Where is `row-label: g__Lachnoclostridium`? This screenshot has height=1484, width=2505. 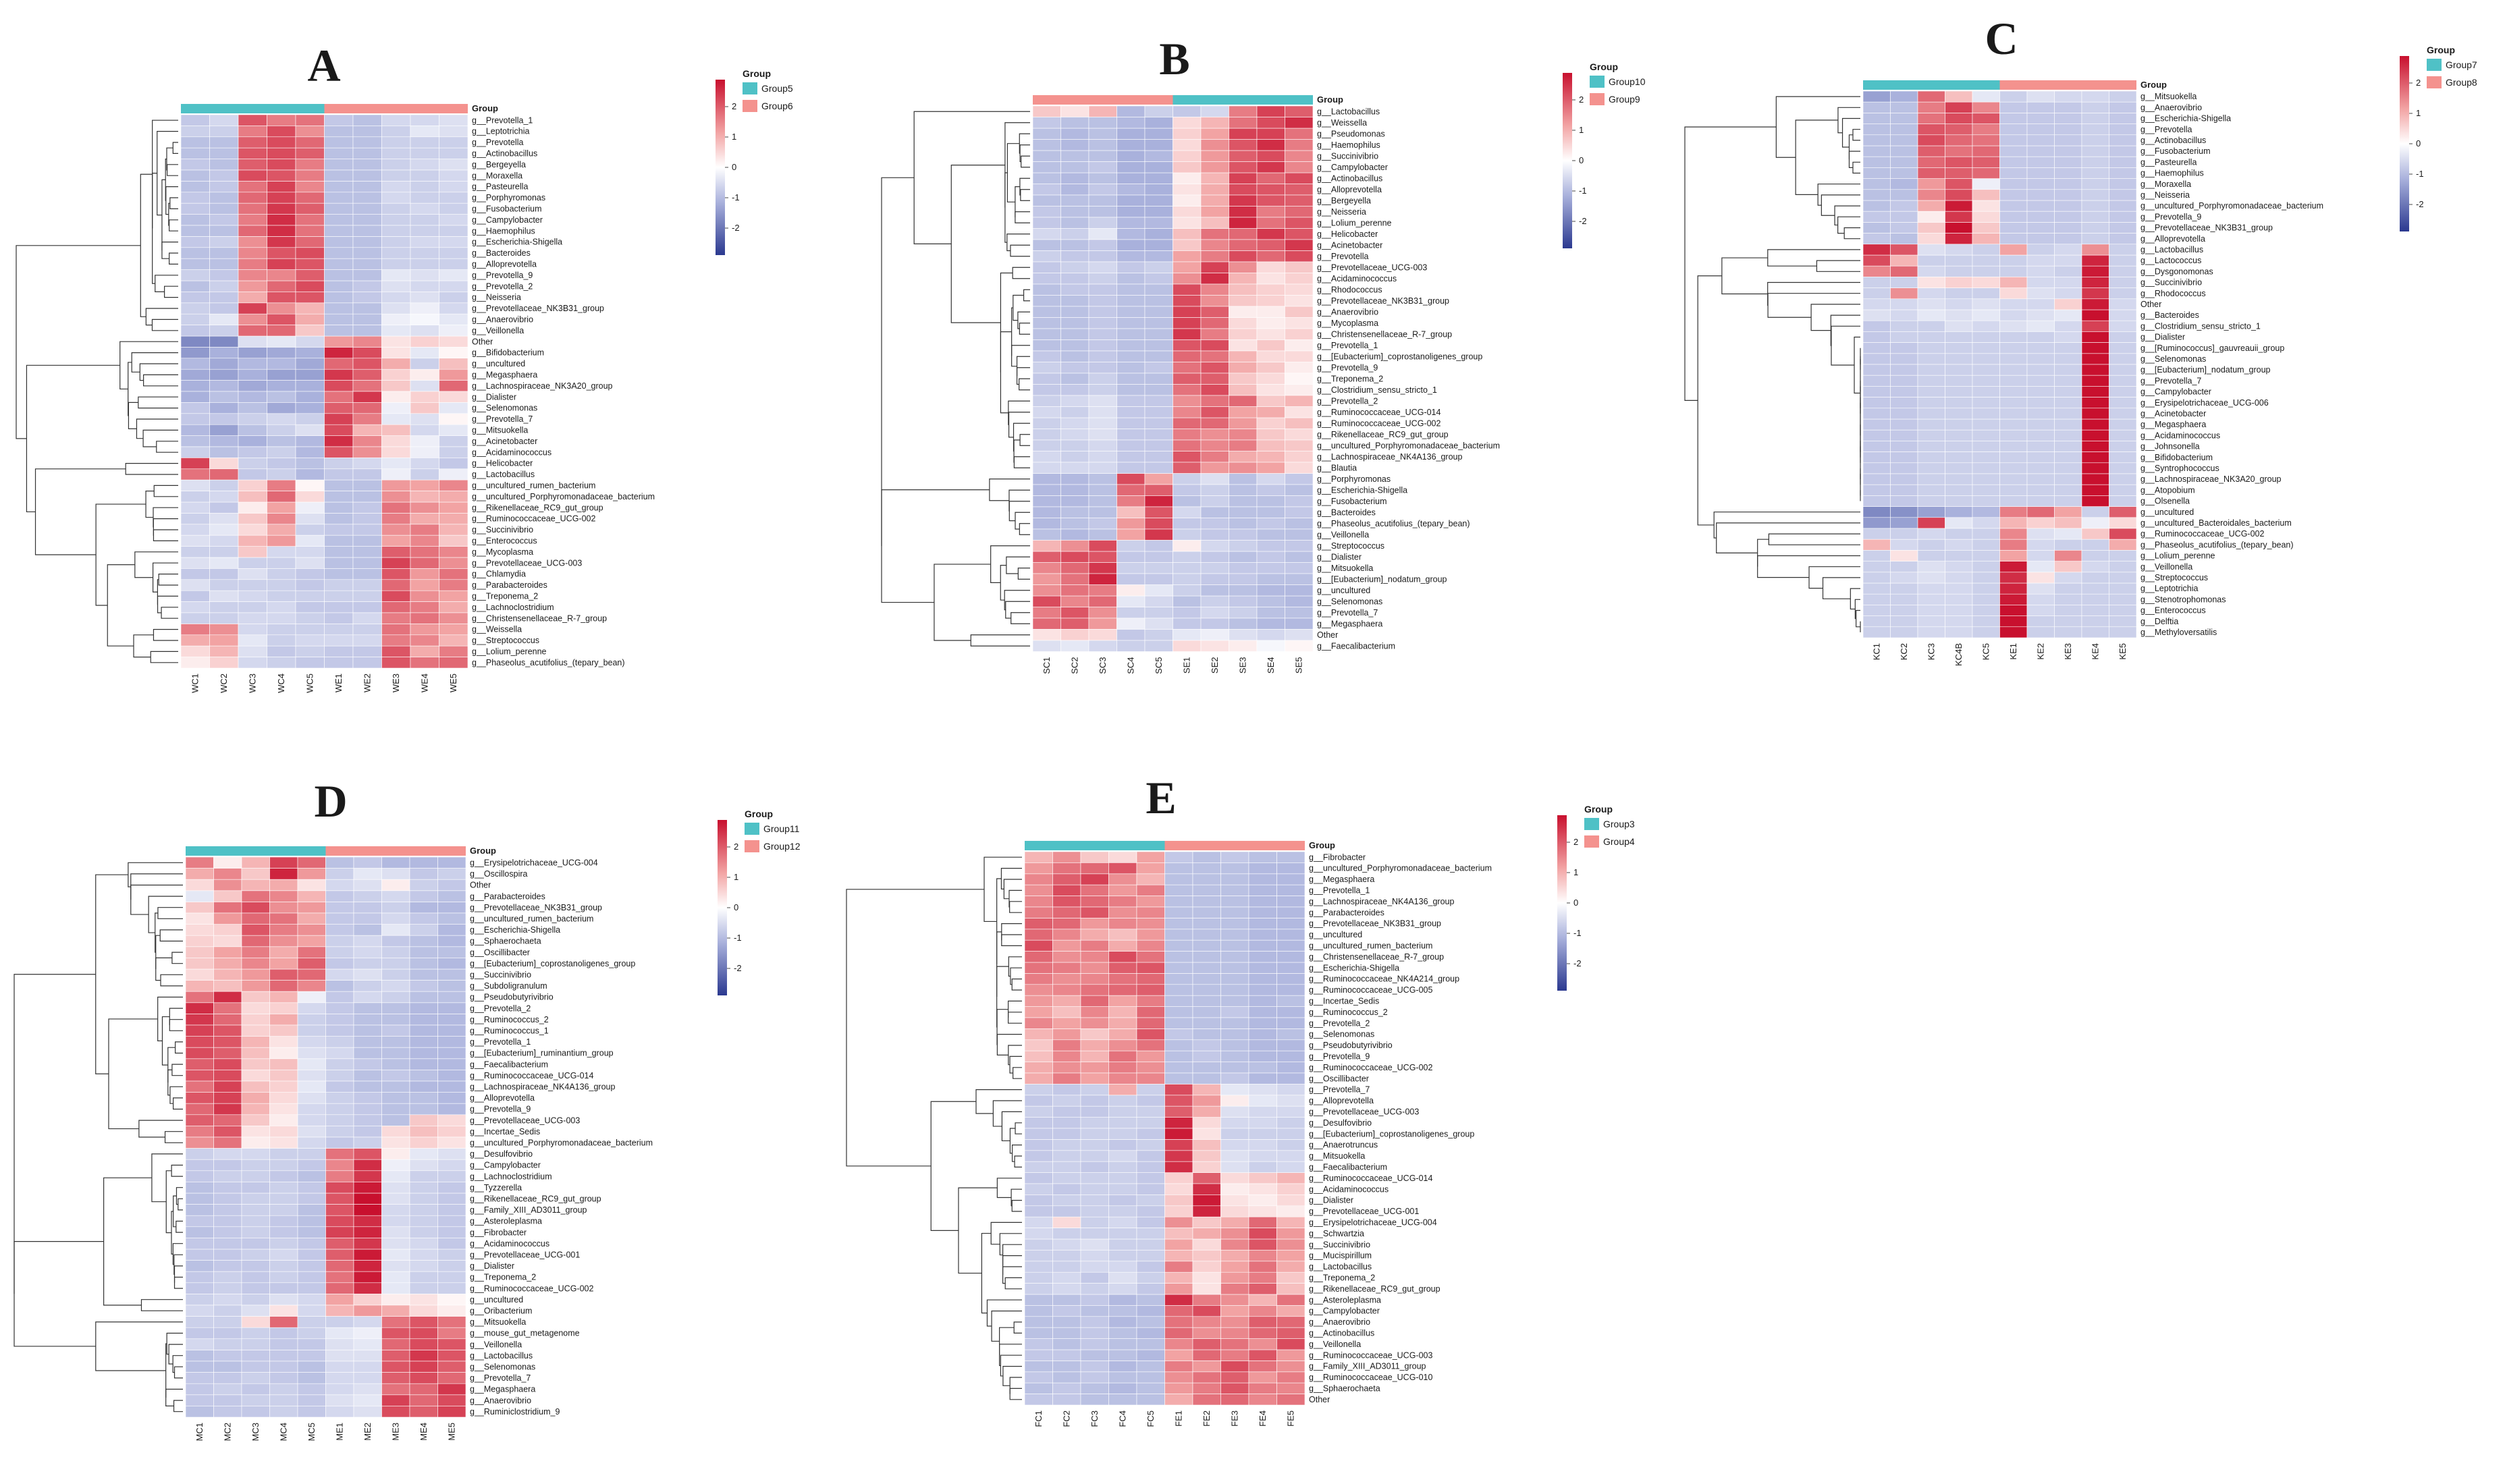
row-label: g__Lachnoclostridium is located at coordinates (511, 1176).